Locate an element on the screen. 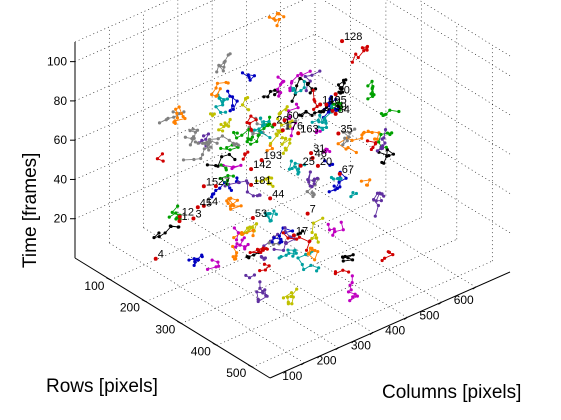 The image size is (561, 420). track-id-label: 60 is located at coordinates (293, 116).